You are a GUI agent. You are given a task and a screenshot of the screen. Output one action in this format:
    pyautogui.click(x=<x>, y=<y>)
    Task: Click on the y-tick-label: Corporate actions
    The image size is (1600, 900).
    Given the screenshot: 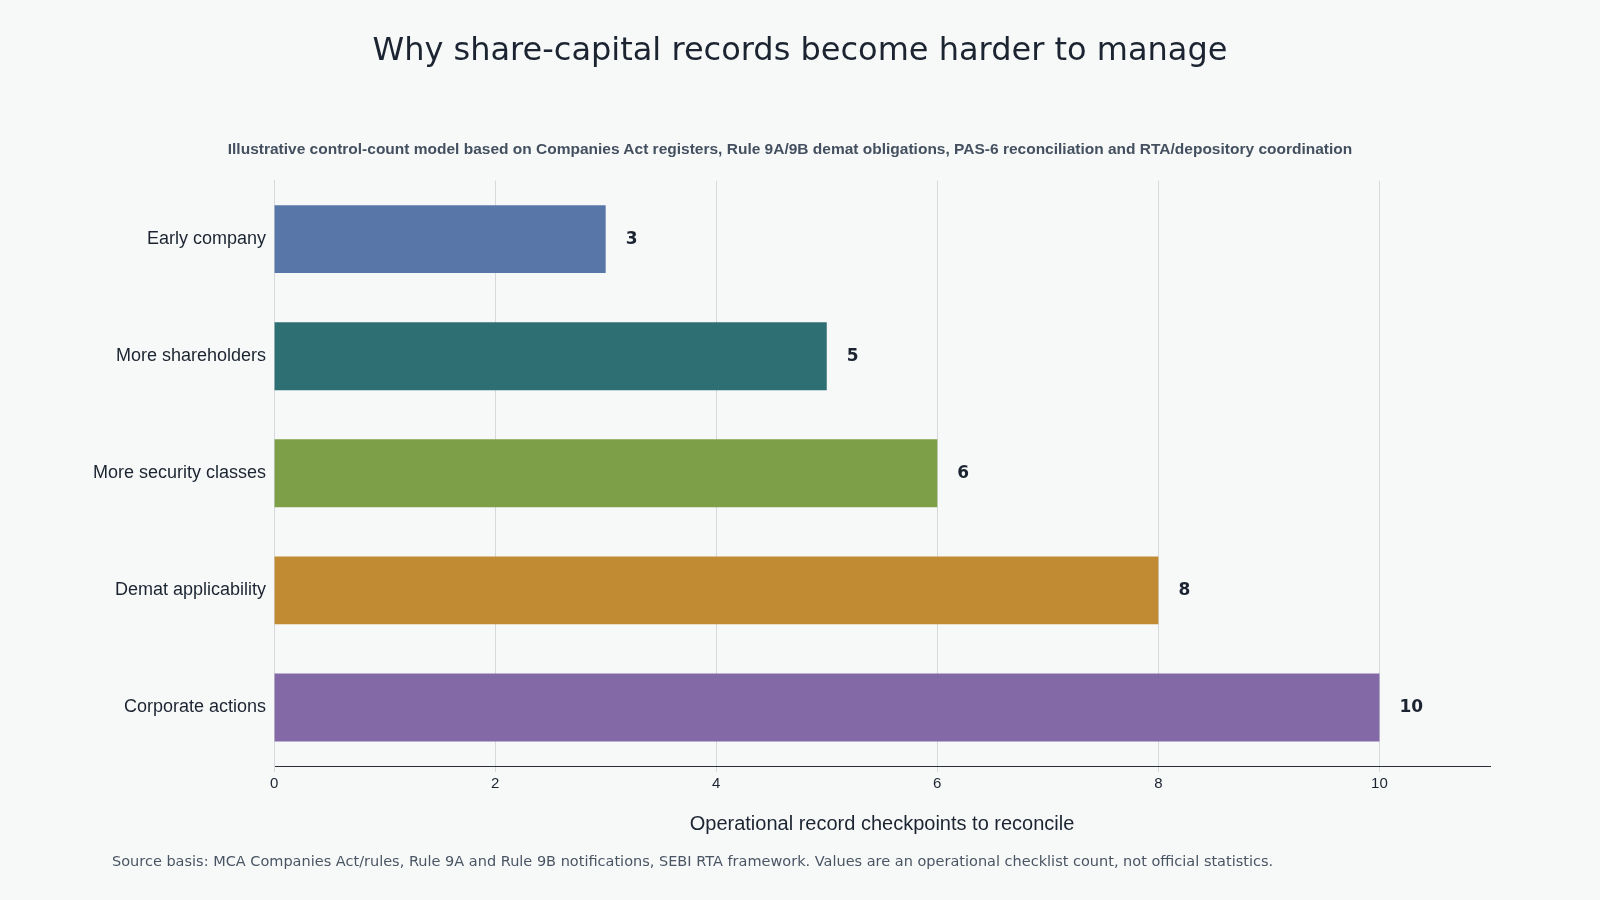 What is the action you would take?
    pyautogui.click(x=195, y=706)
    